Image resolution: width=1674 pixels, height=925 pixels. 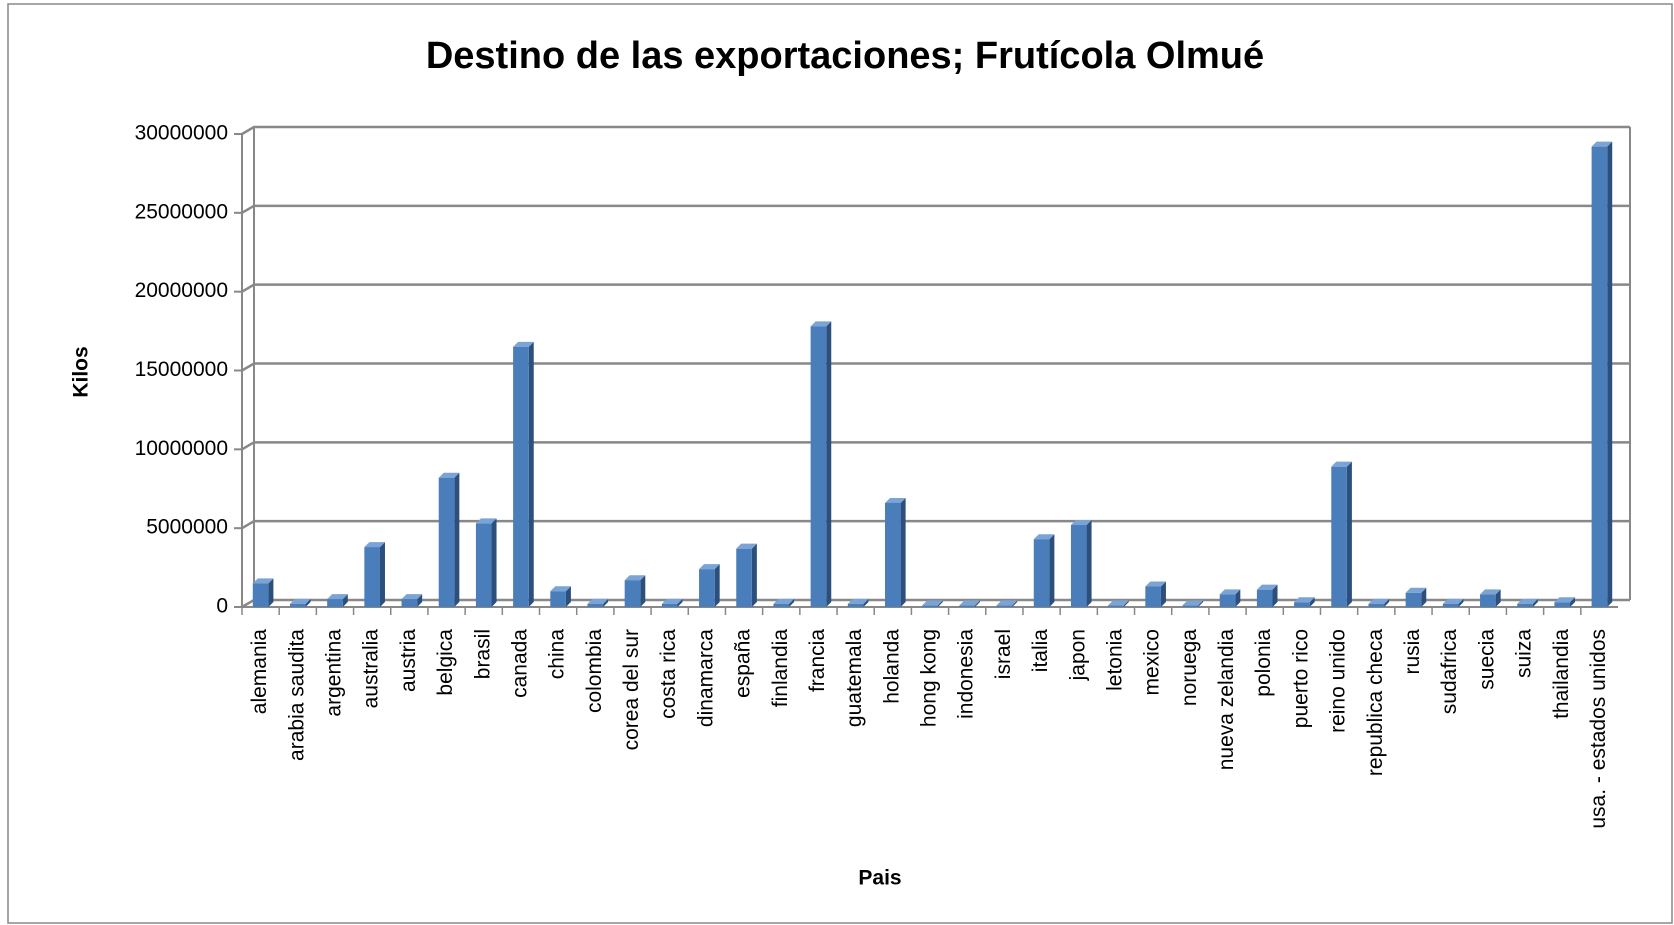 I want to click on x-tick-label: canada, so click(x=519, y=663).